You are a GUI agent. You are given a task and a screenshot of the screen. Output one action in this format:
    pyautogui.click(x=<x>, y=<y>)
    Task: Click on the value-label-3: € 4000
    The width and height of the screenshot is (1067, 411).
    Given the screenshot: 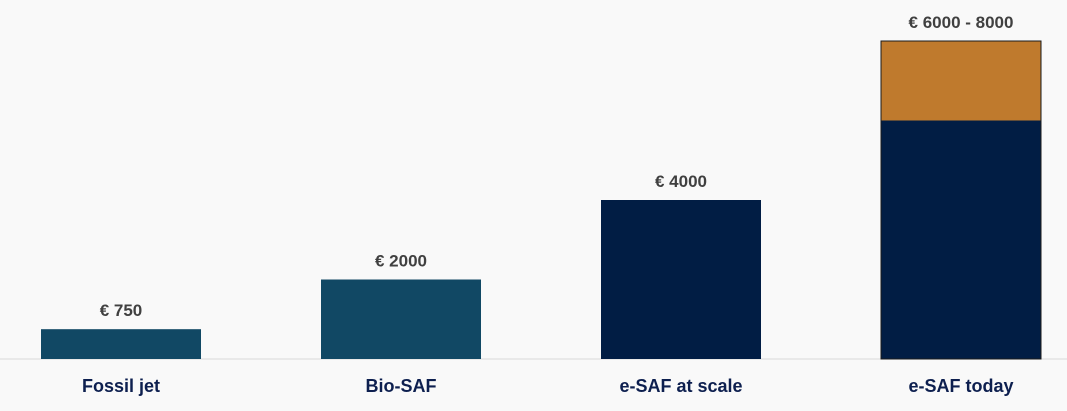 What is the action you would take?
    pyautogui.click(x=681, y=181)
    